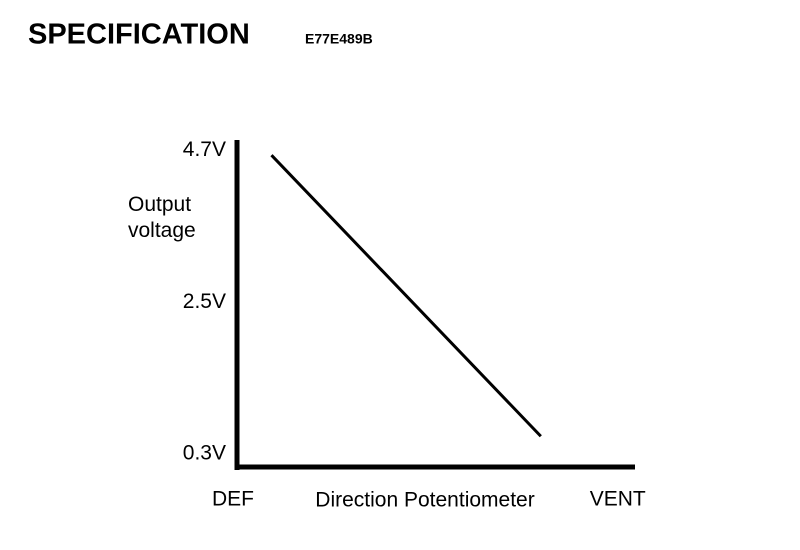  Describe the element at coordinates (618, 499) in the screenshot. I see `x-tick-label: VENT` at that location.